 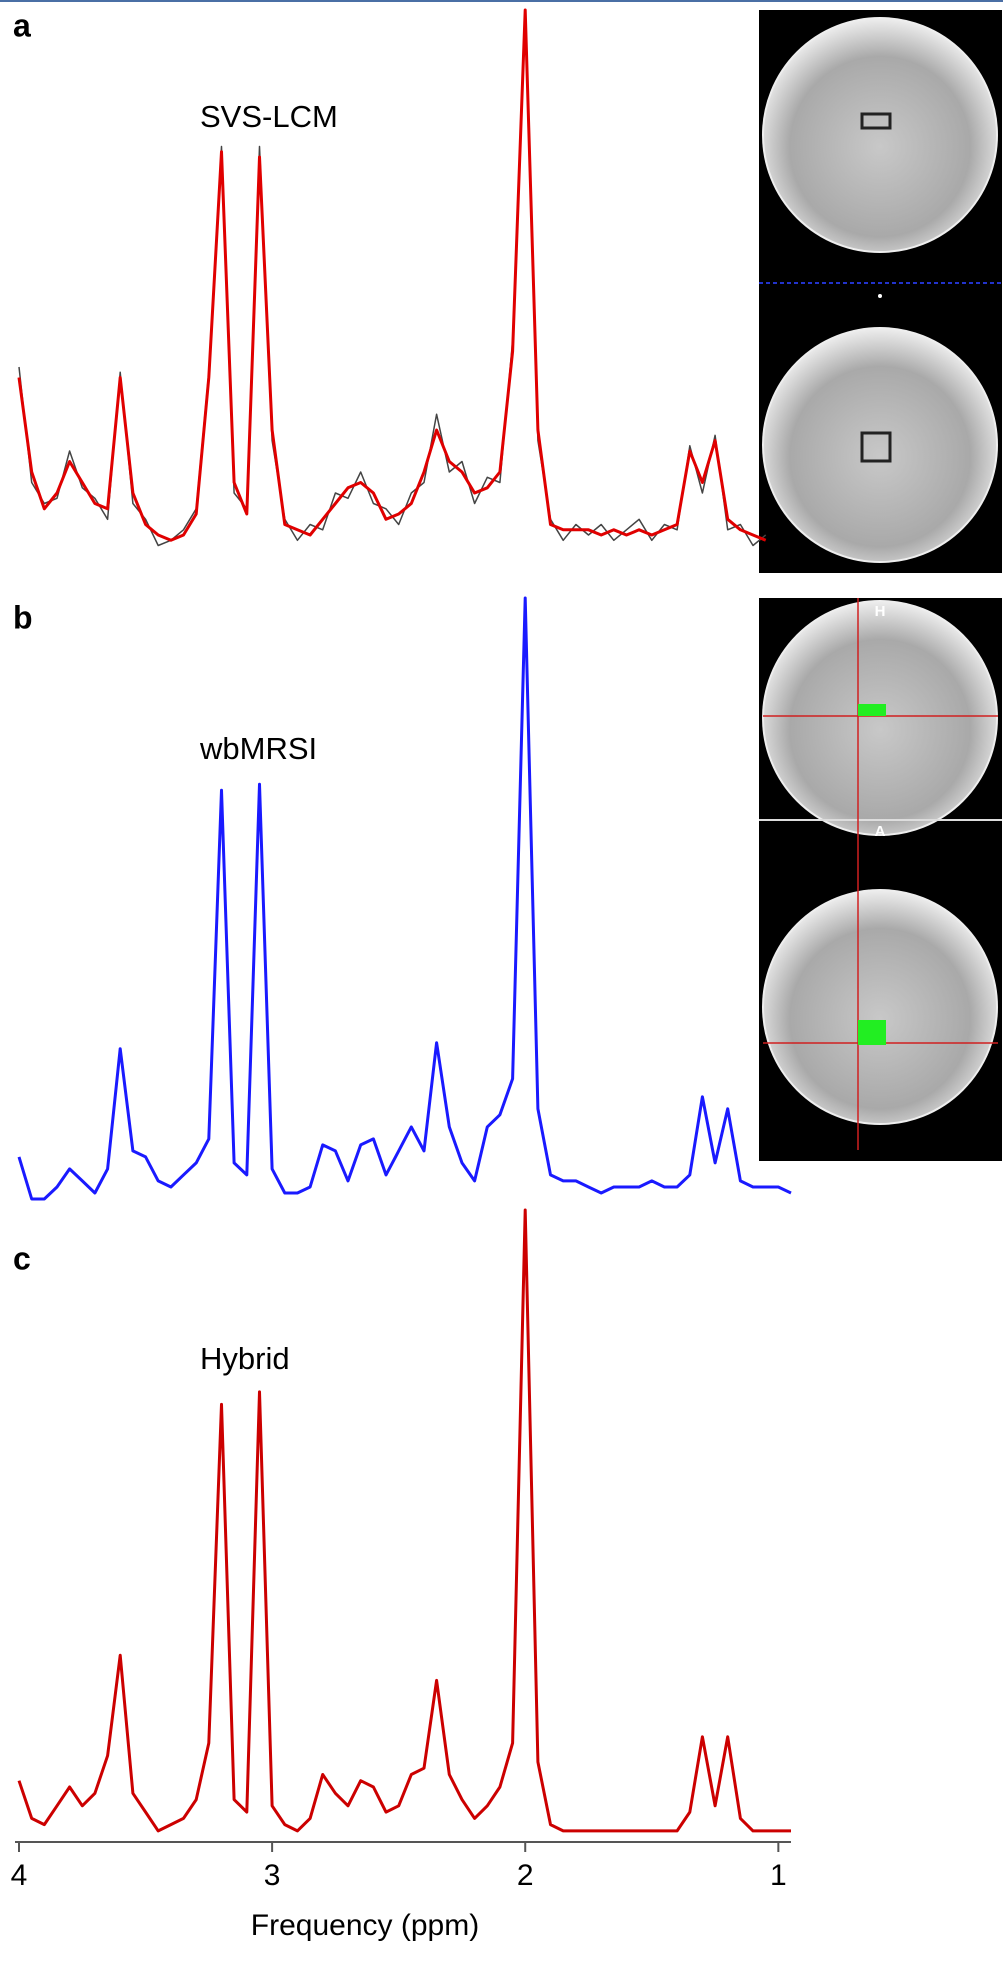 I want to click on x-tick-label: 2, so click(x=525, y=1875).